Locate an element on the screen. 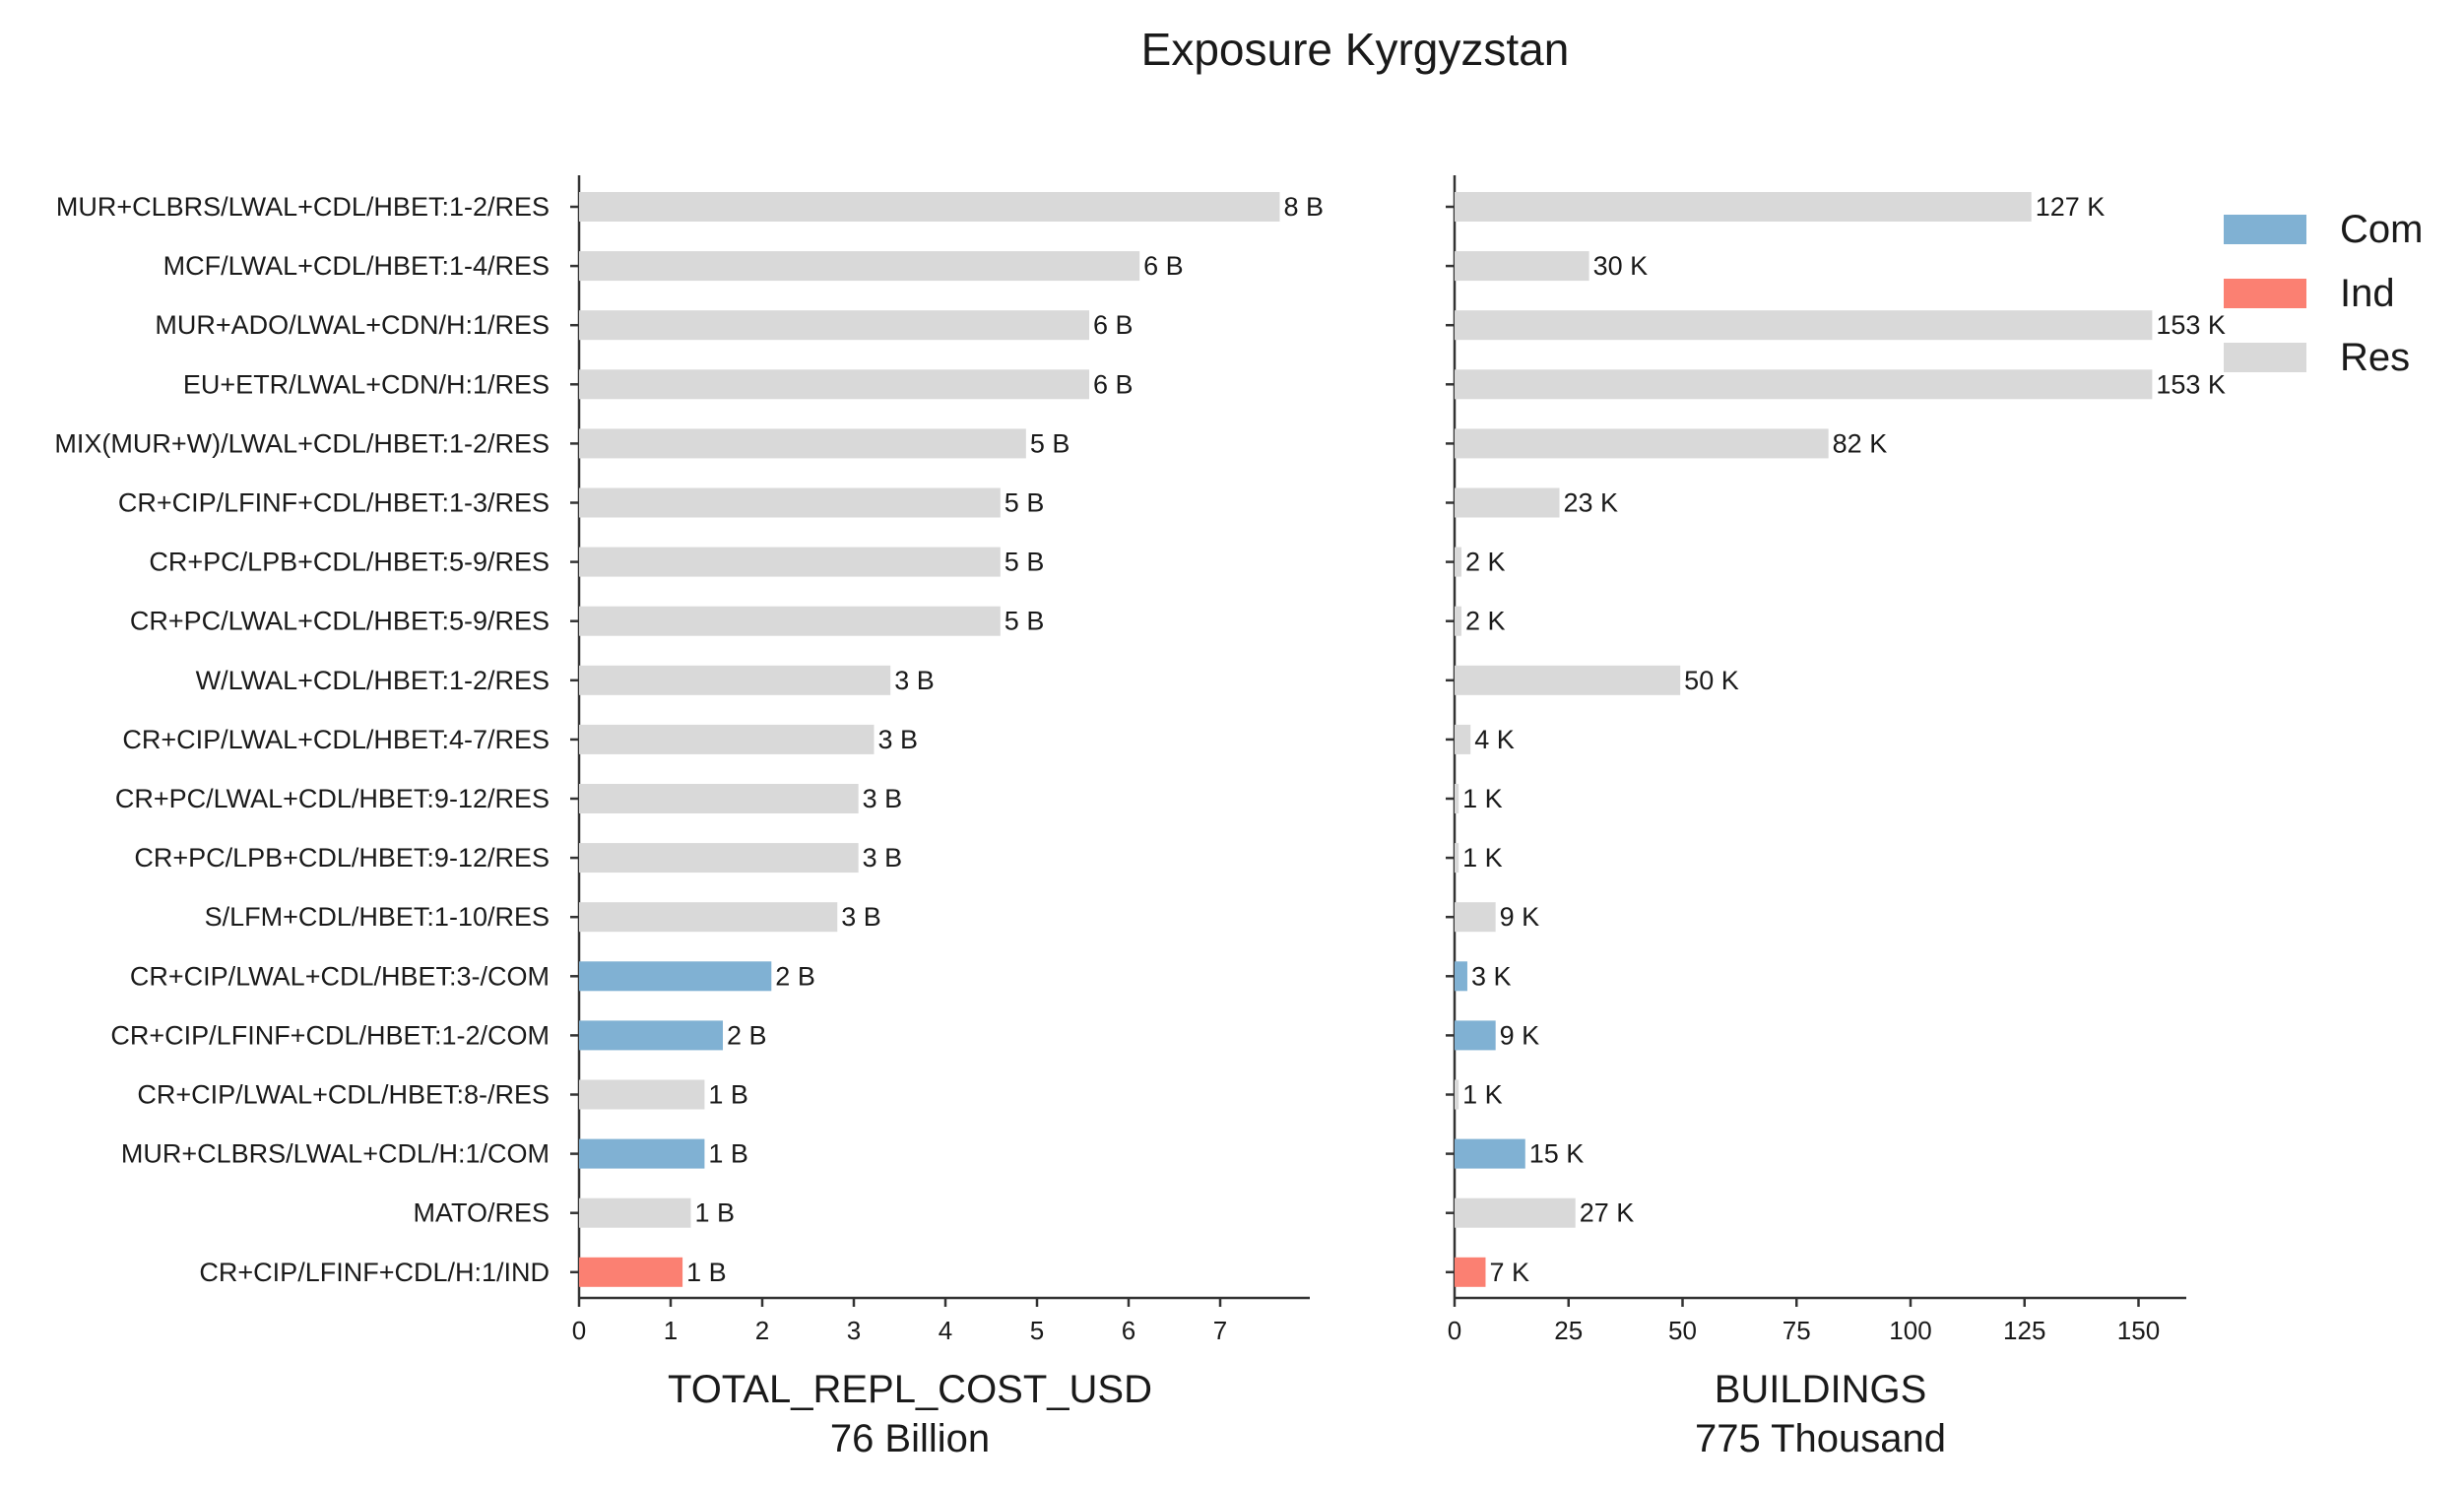  x-tick-label: 3 is located at coordinates (854, 1330).